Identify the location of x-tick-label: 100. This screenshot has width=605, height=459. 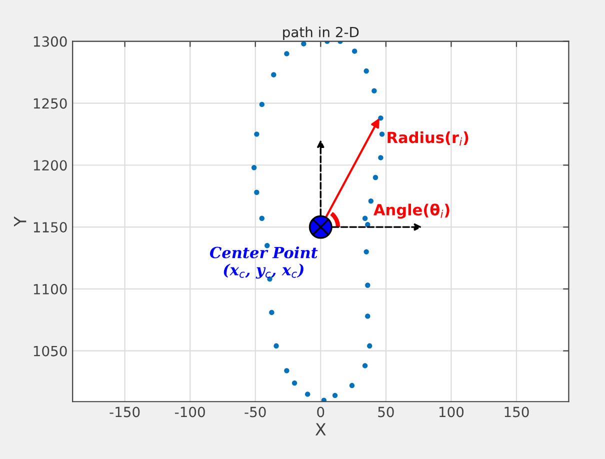
(451, 412).